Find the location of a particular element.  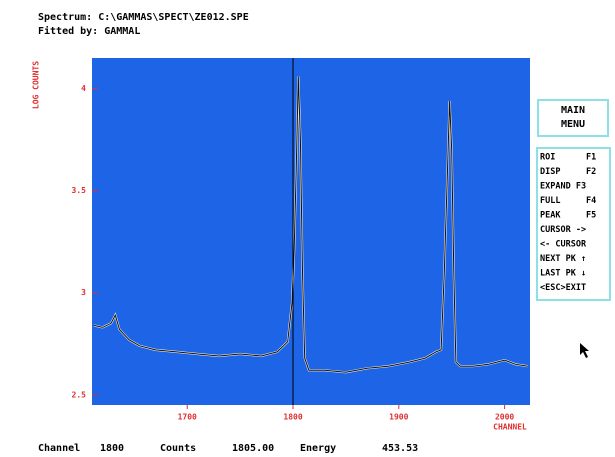

x-tick-label: 1900 is located at coordinates (398, 417).